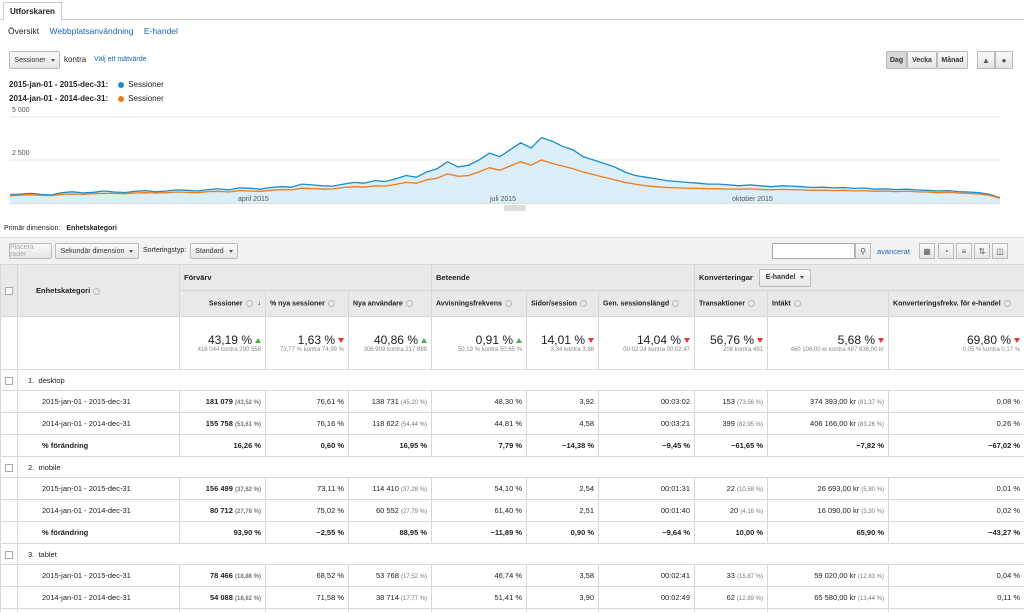 The image size is (1024, 612). What do you see at coordinates (952, 60) in the screenshot?
I see `granularity-month-button: Månad` at bounding box center [952, 60].